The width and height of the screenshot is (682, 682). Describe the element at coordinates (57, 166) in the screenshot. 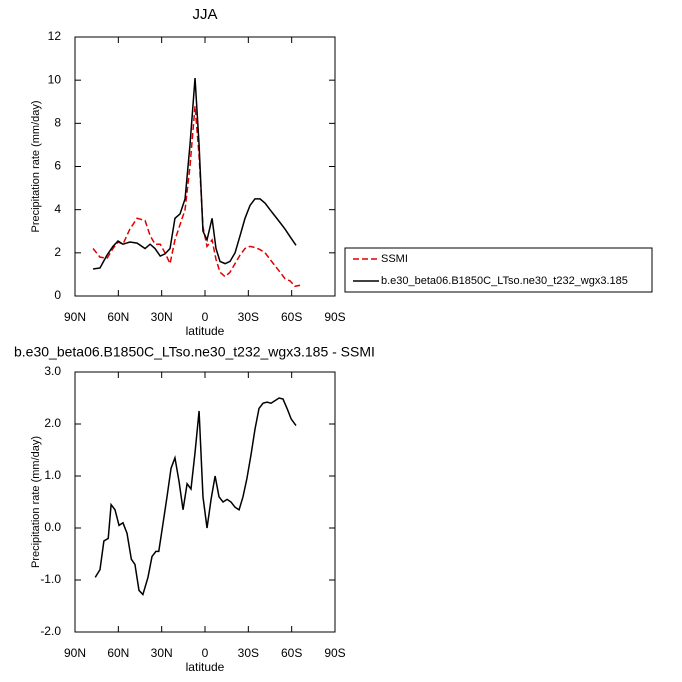

I see `y-tick-label: 6` at that location.